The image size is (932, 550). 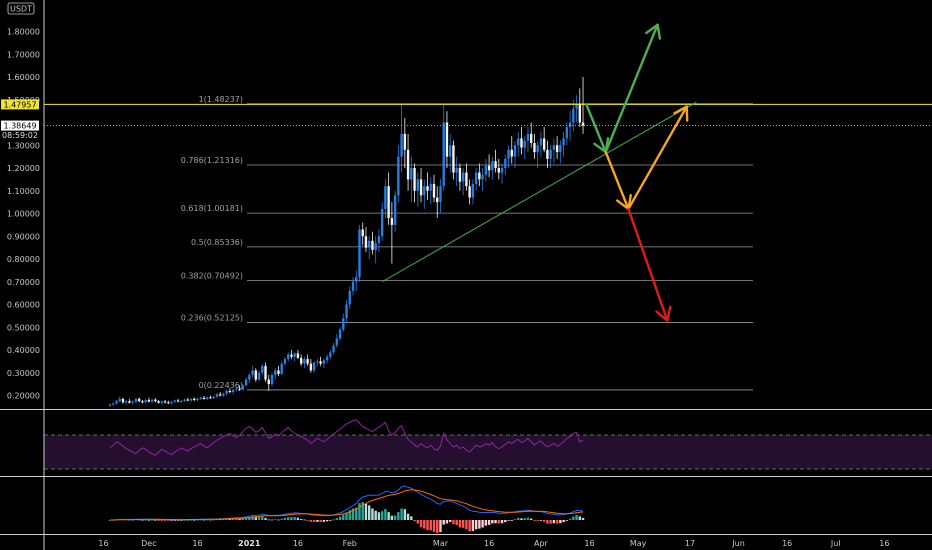 I want to click on x-tick-label: 16, so click(x=884, y=543).